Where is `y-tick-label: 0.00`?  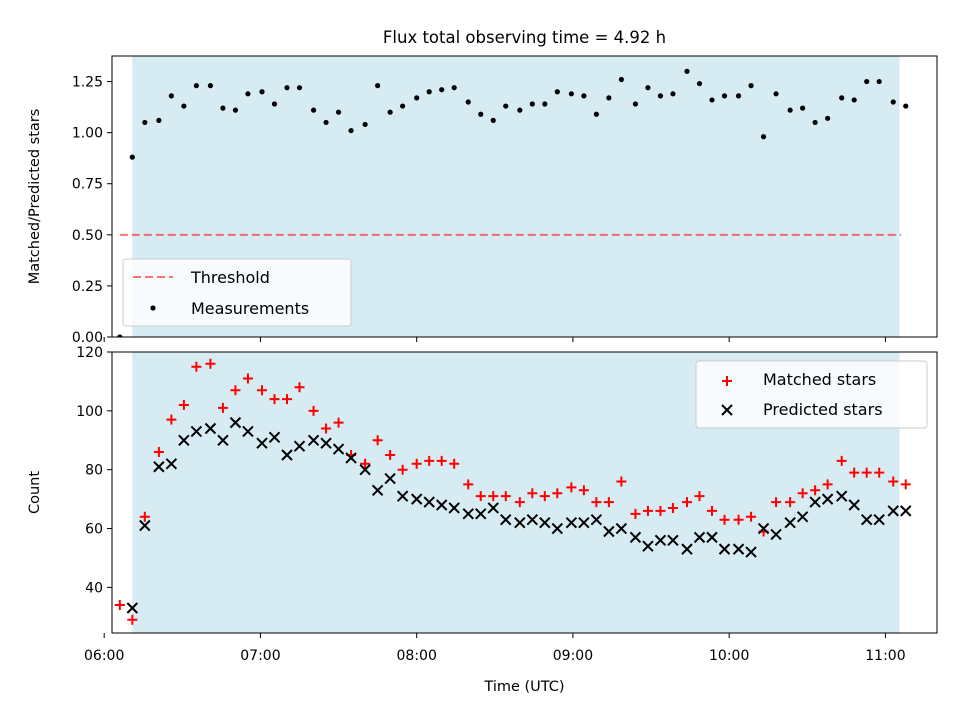
y-tick-label: 0.00 is located at coordinates (87, 338).